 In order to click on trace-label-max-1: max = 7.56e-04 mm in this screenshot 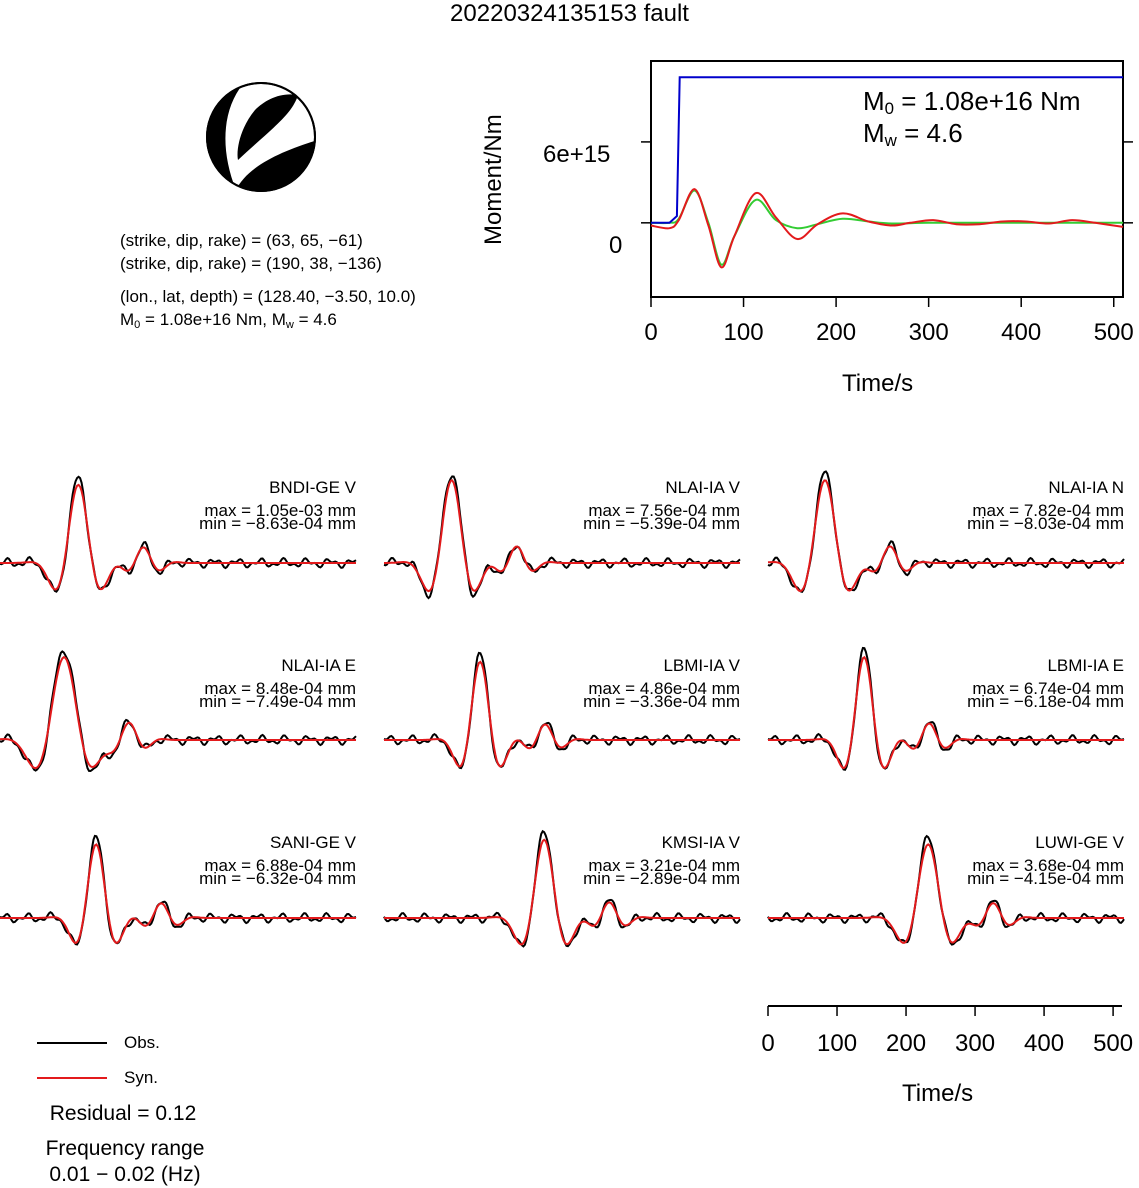, I will do `click(664, 510)`.